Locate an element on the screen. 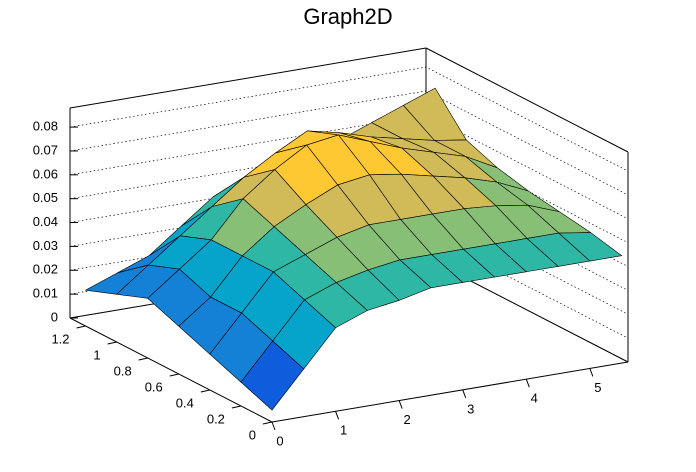 This screenshot has width=696, height=472. x-tick-label: 0 is located at coordinates (279, 440).